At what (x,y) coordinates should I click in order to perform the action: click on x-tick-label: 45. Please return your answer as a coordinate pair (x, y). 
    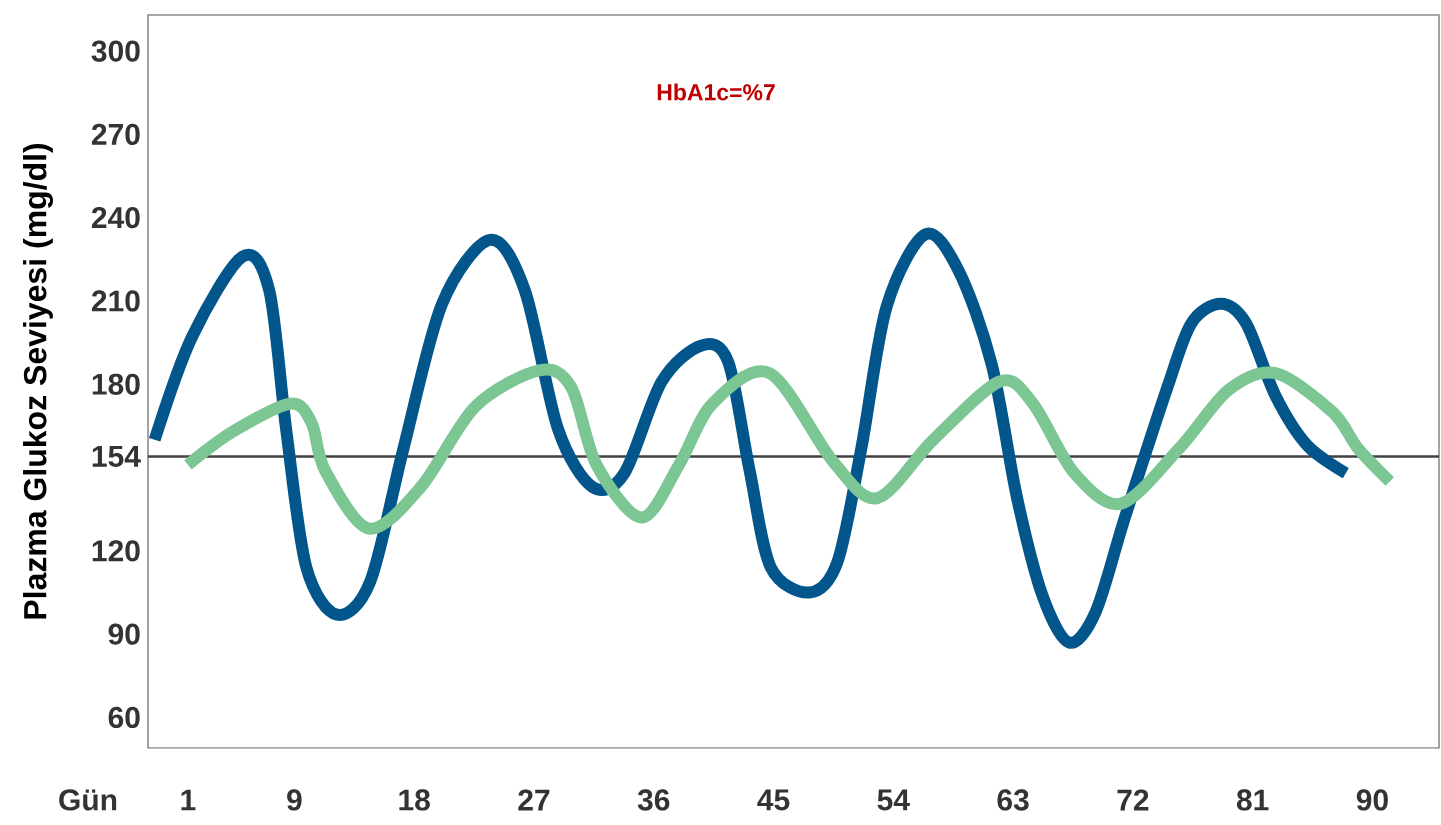
    Looking at the image, I should click on (773, 800).